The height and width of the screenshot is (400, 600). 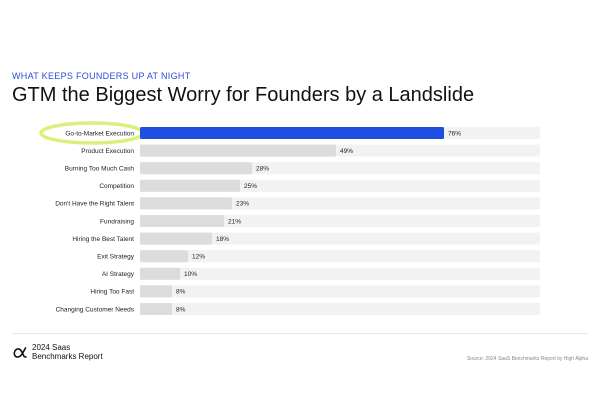 I want to click on alpha-icon, so click(x=20, y=352).